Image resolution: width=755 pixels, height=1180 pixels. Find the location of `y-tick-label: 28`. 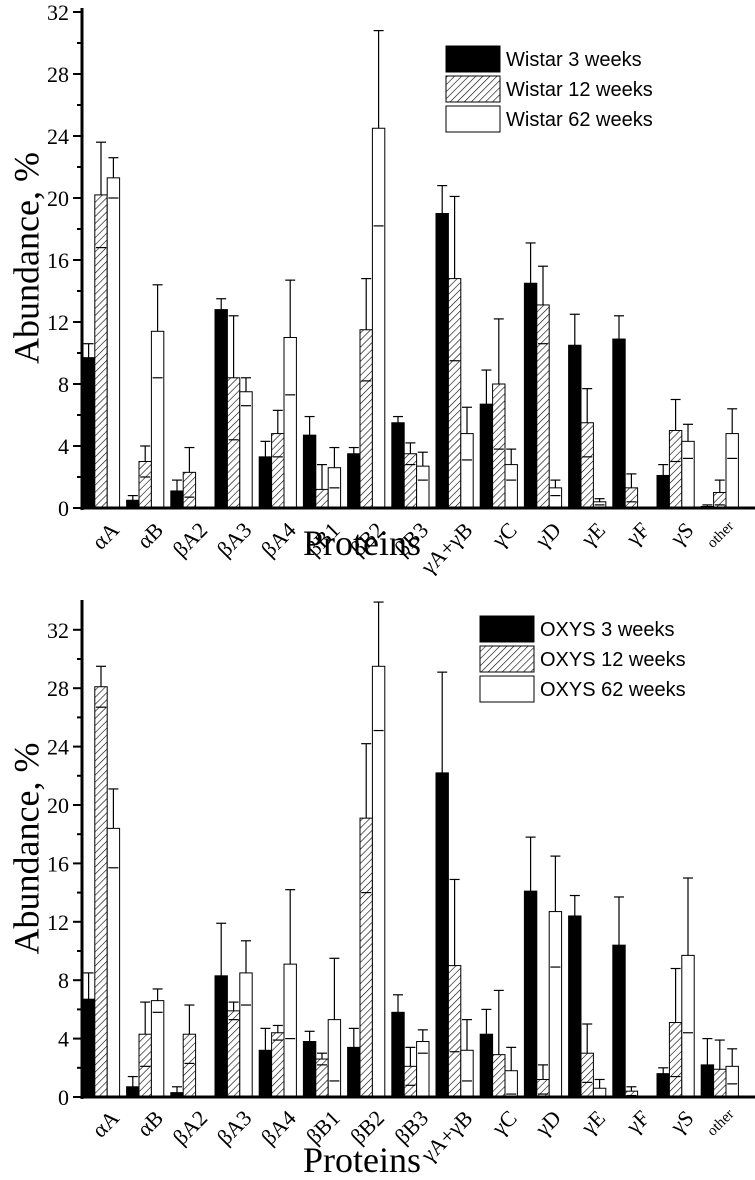

y-tick-label: 28 is located at coordinates (58, 688).